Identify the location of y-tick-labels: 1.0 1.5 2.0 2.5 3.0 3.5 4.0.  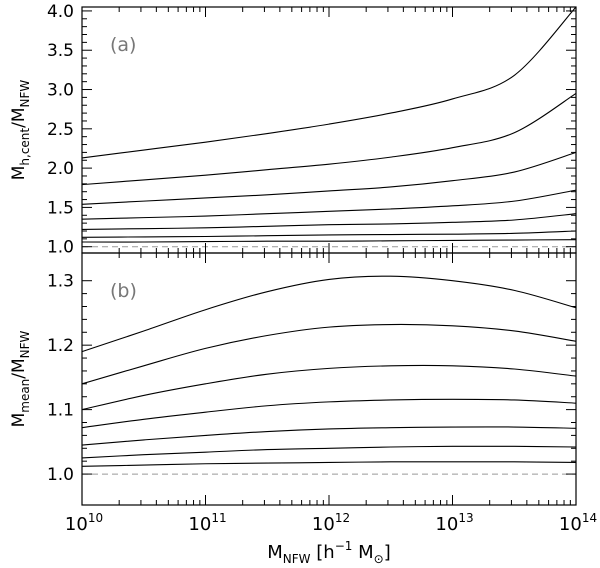
(60, 130).